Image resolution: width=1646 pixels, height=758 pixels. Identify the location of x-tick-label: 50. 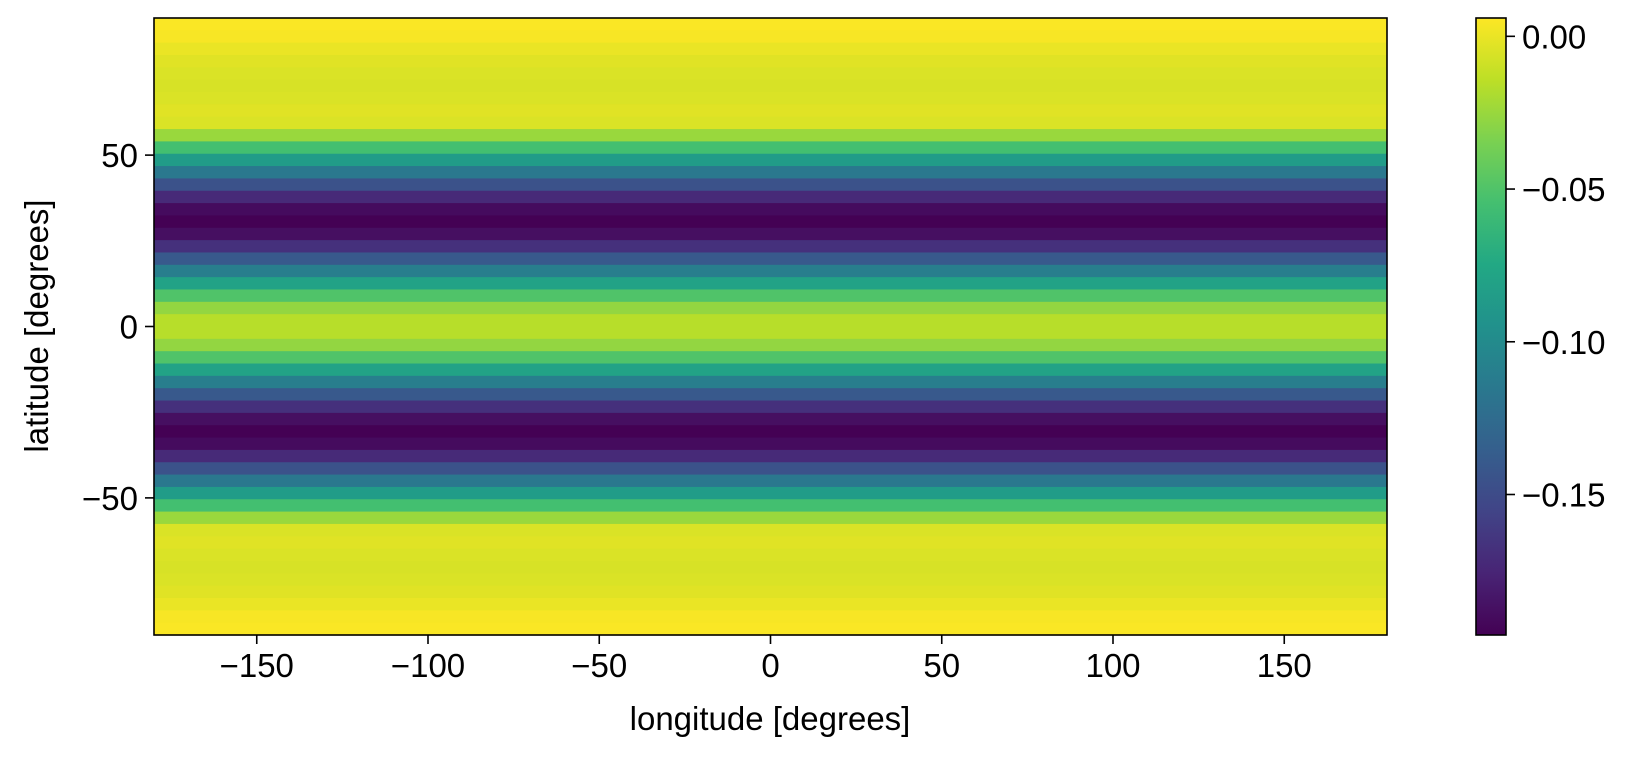
(941, 665).